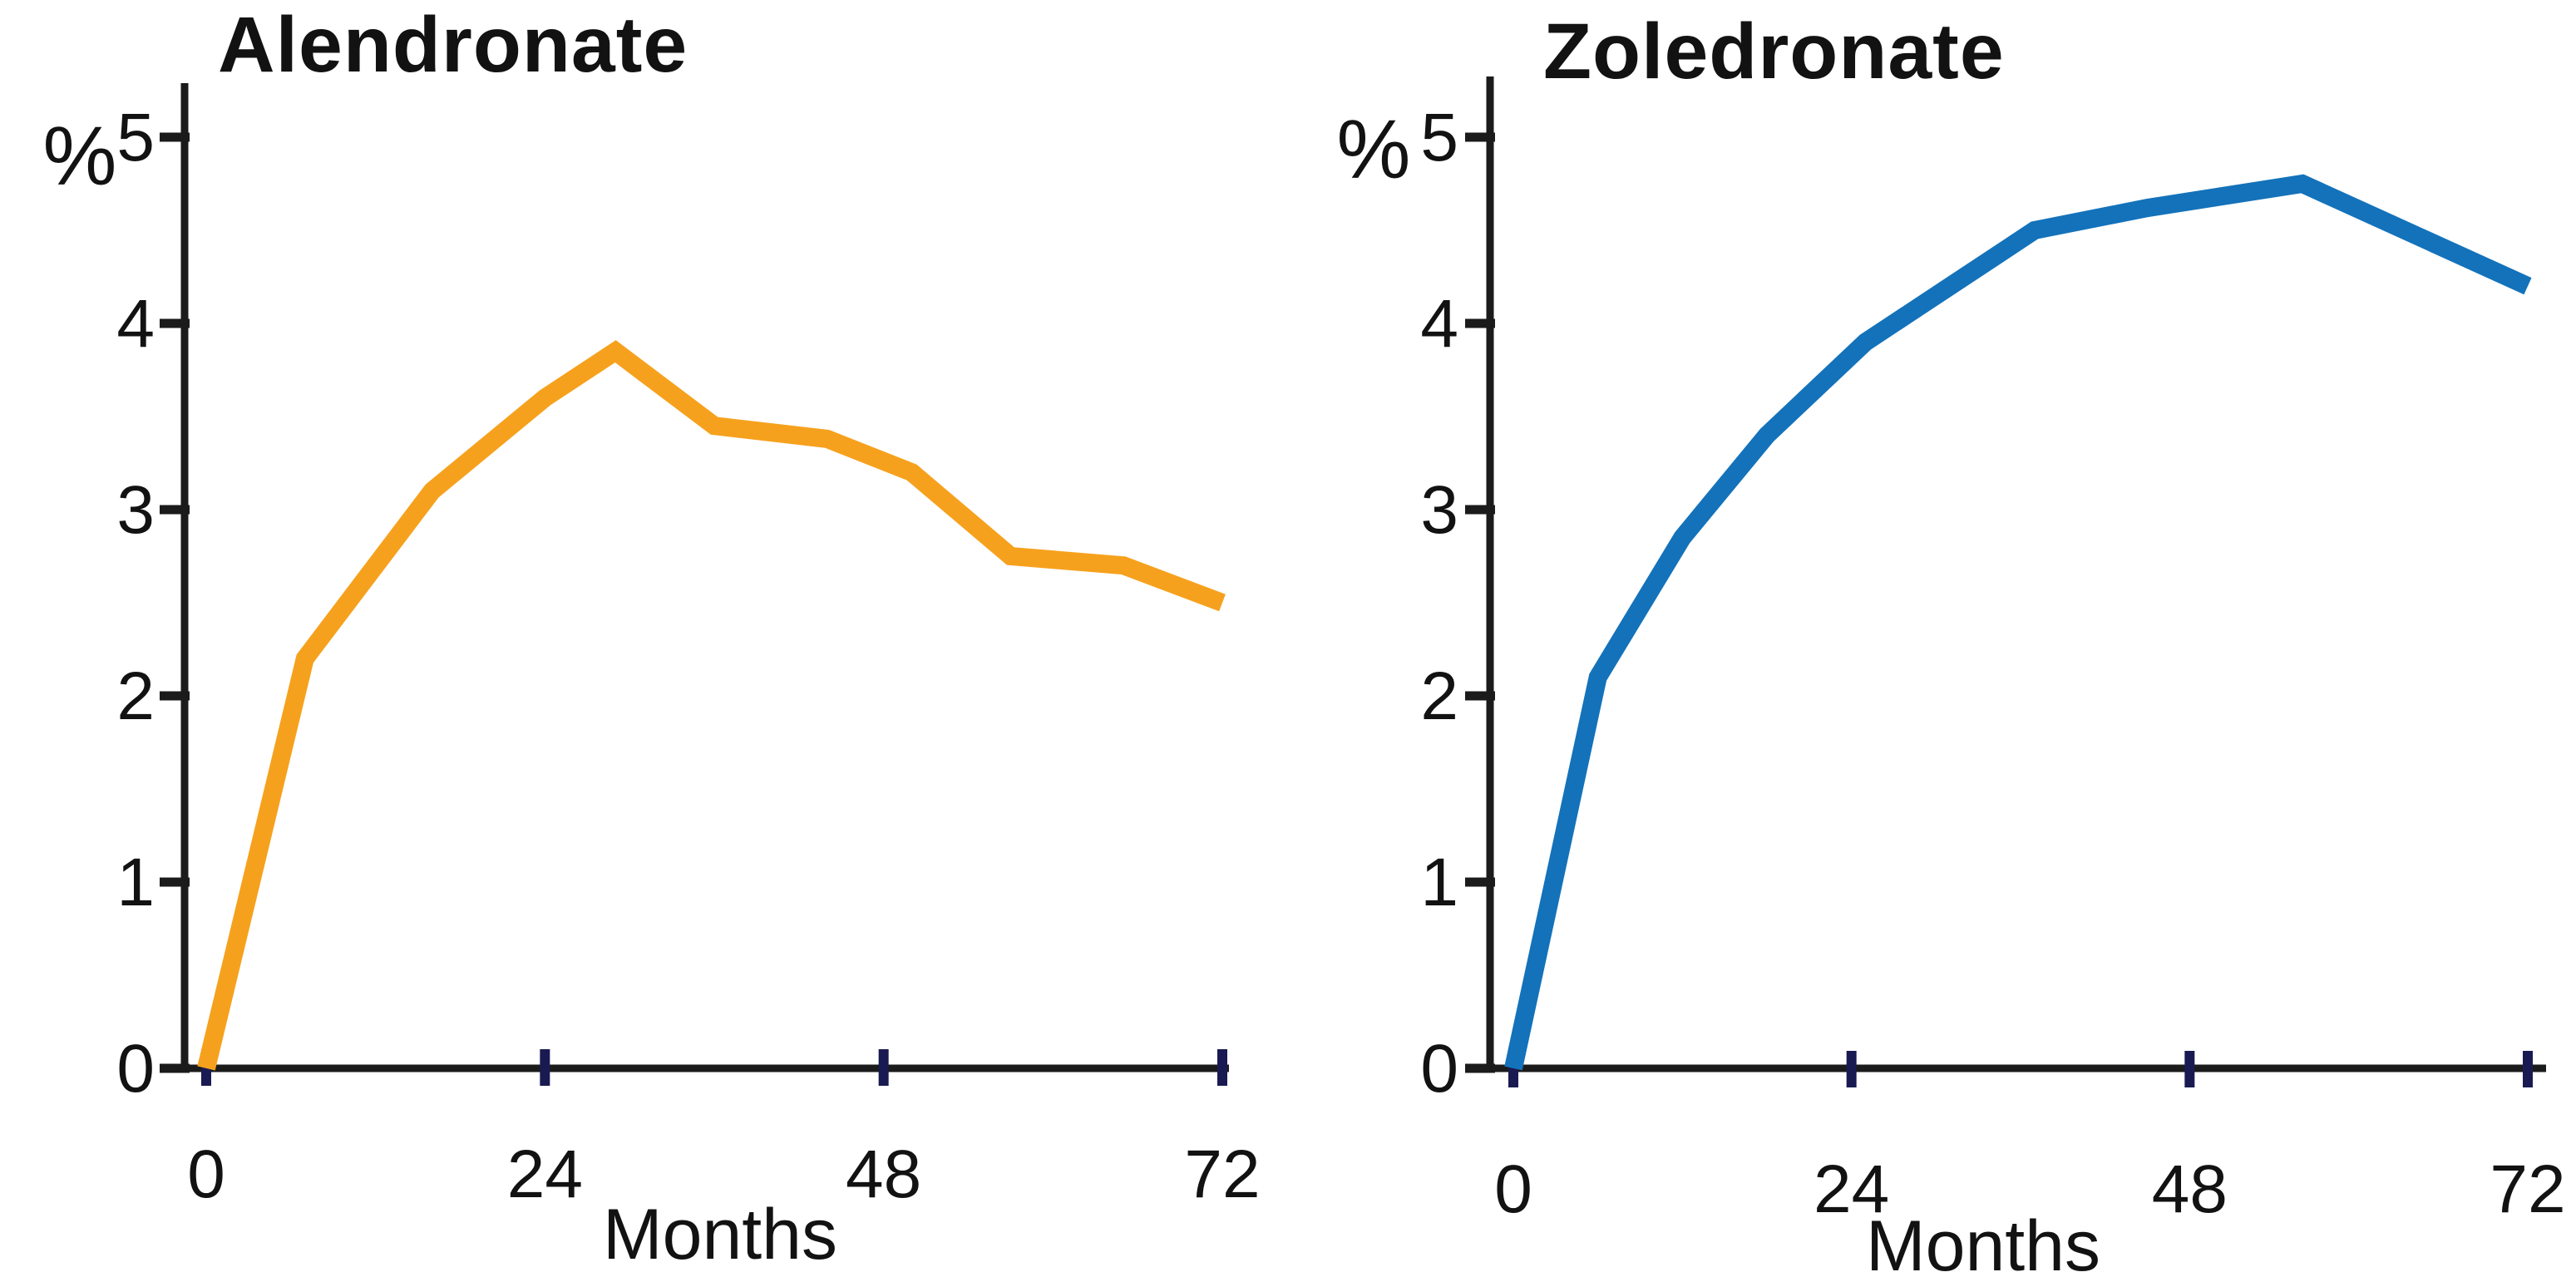 The height and width of the screenshot is (1277, 2576). I want to click on left-chart-title: Alendronate, so click(453, 45).